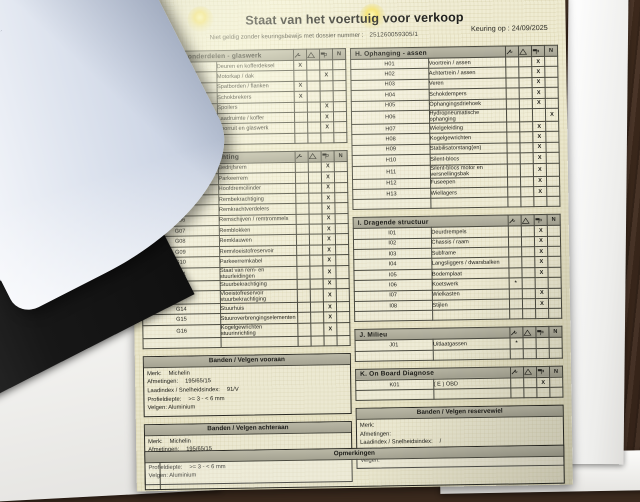  Describe the element at coordinates (552, 115) in the screenshot. I see `row-mark-4: X` at that location.